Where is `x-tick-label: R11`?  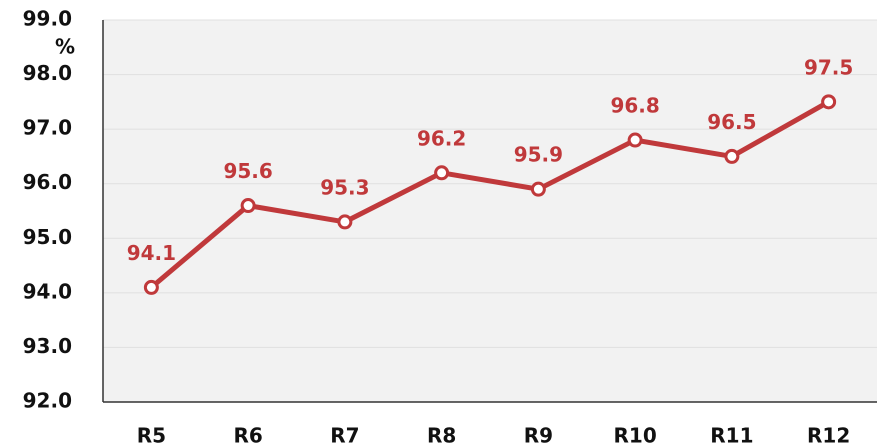 x-tick-label: R11 is located at coordinates (731, 434).